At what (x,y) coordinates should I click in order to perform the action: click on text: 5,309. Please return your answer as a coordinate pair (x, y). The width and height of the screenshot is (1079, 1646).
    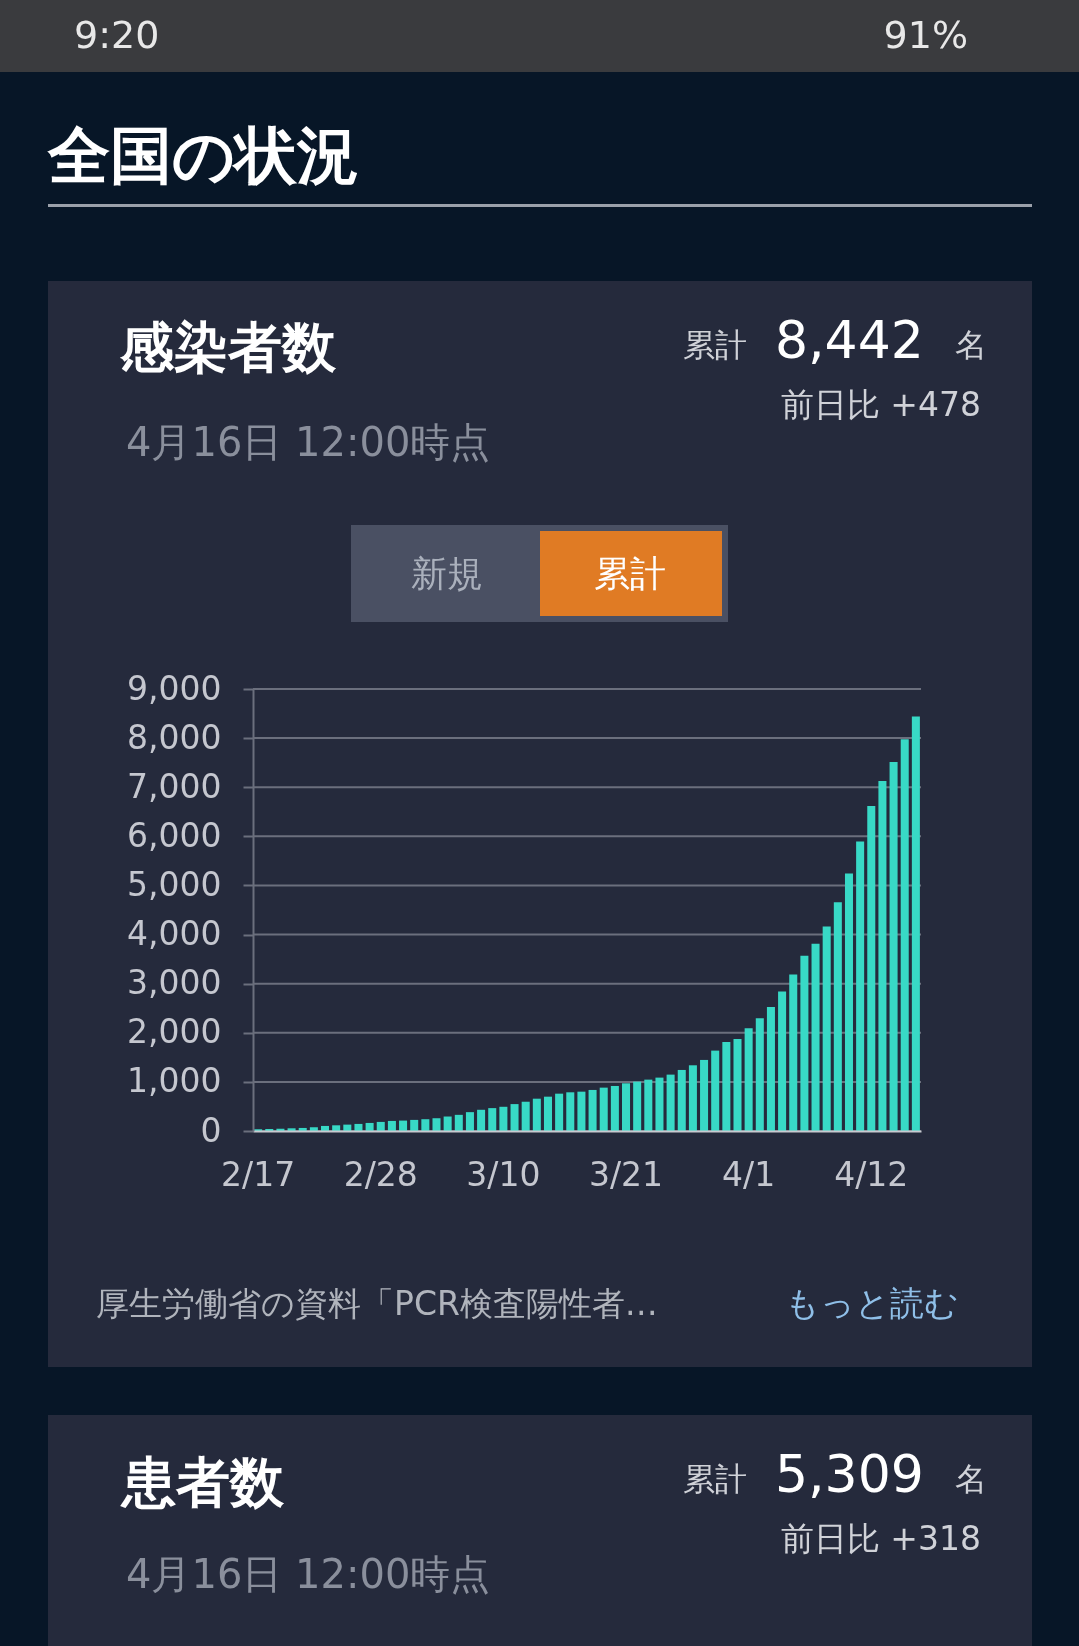
    Looking at the image, I should click on (849, 1474).